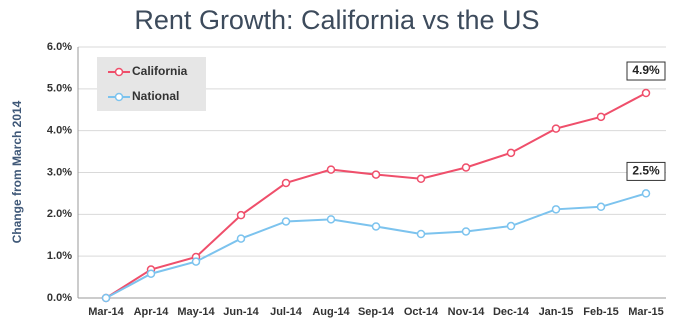 The width and height of the screenshot is (675, 336). What do you see at coordinates (59, 47) in the screenshot?
I see `y-tick-label: 6.0%` at bounding box center [59, 47].